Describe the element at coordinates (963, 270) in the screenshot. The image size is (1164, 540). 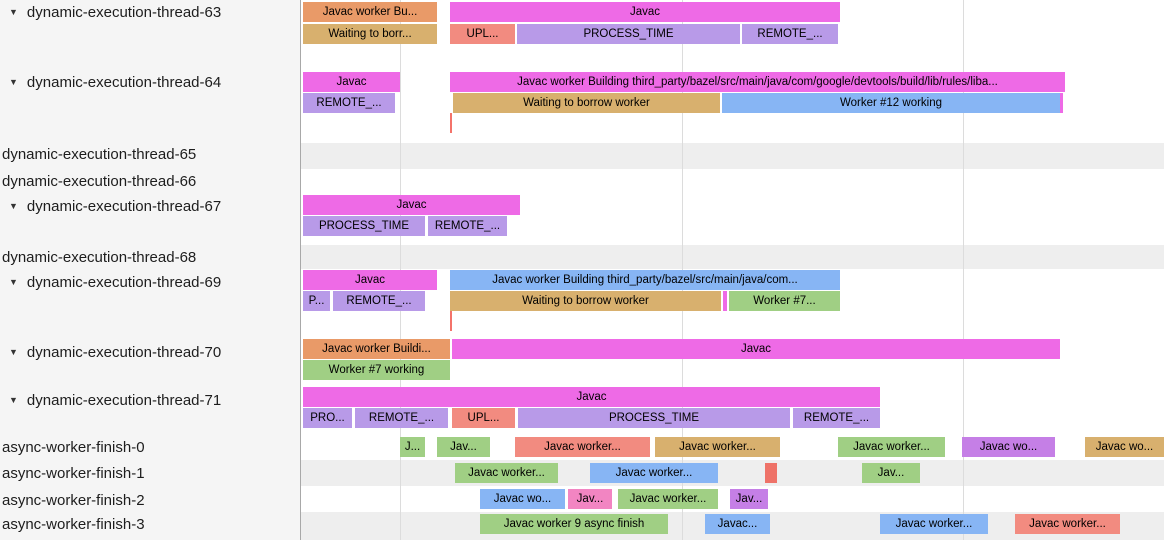
I see `time-gridline` at that location.